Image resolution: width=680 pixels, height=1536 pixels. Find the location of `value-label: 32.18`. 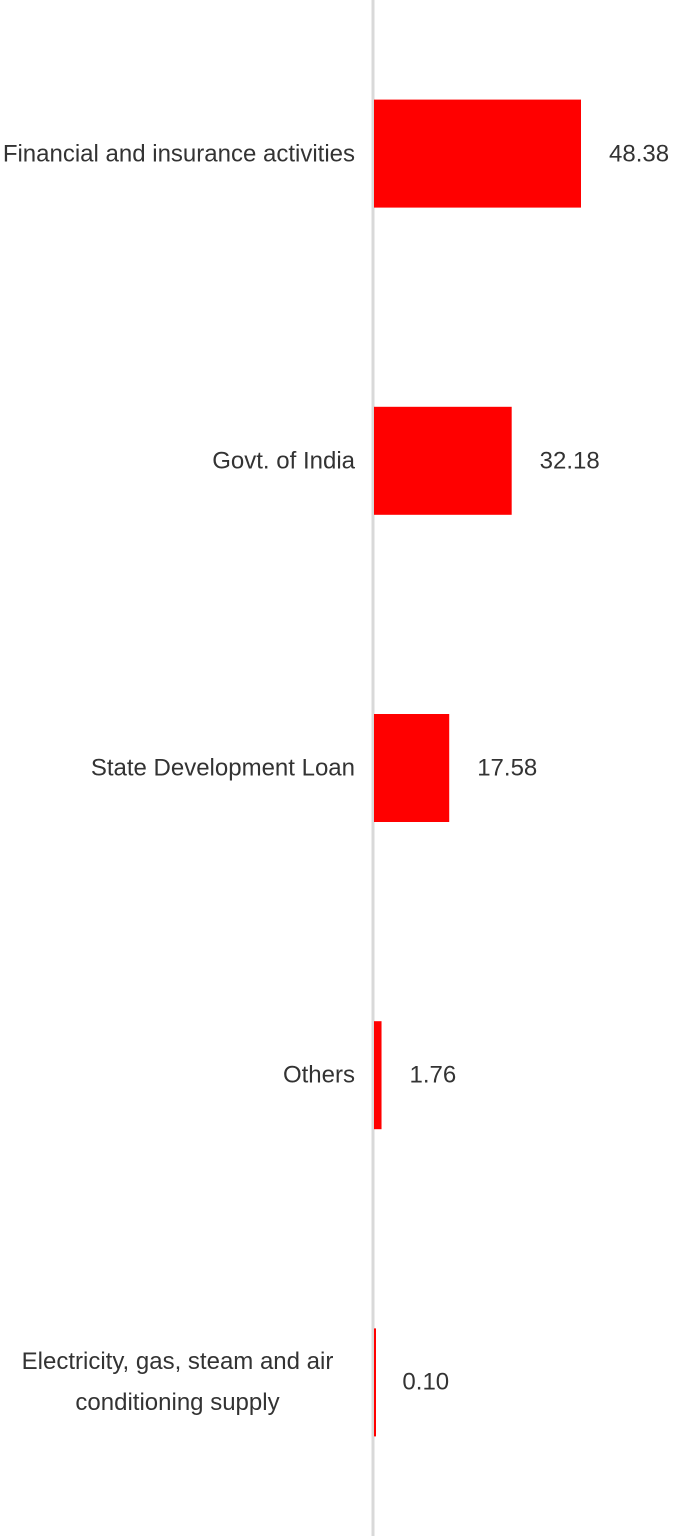

value-label: 32.18 is located at coordinates (569, 461).